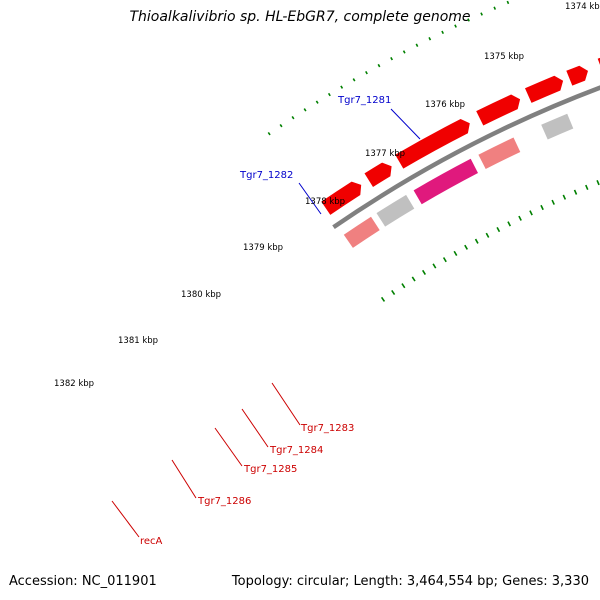 The image size is (600, 600). What do you see at coordinates (296, 450) in the screenshot?
I see `gene-label: Tgr7_1284` at bounding box center [296, 450].